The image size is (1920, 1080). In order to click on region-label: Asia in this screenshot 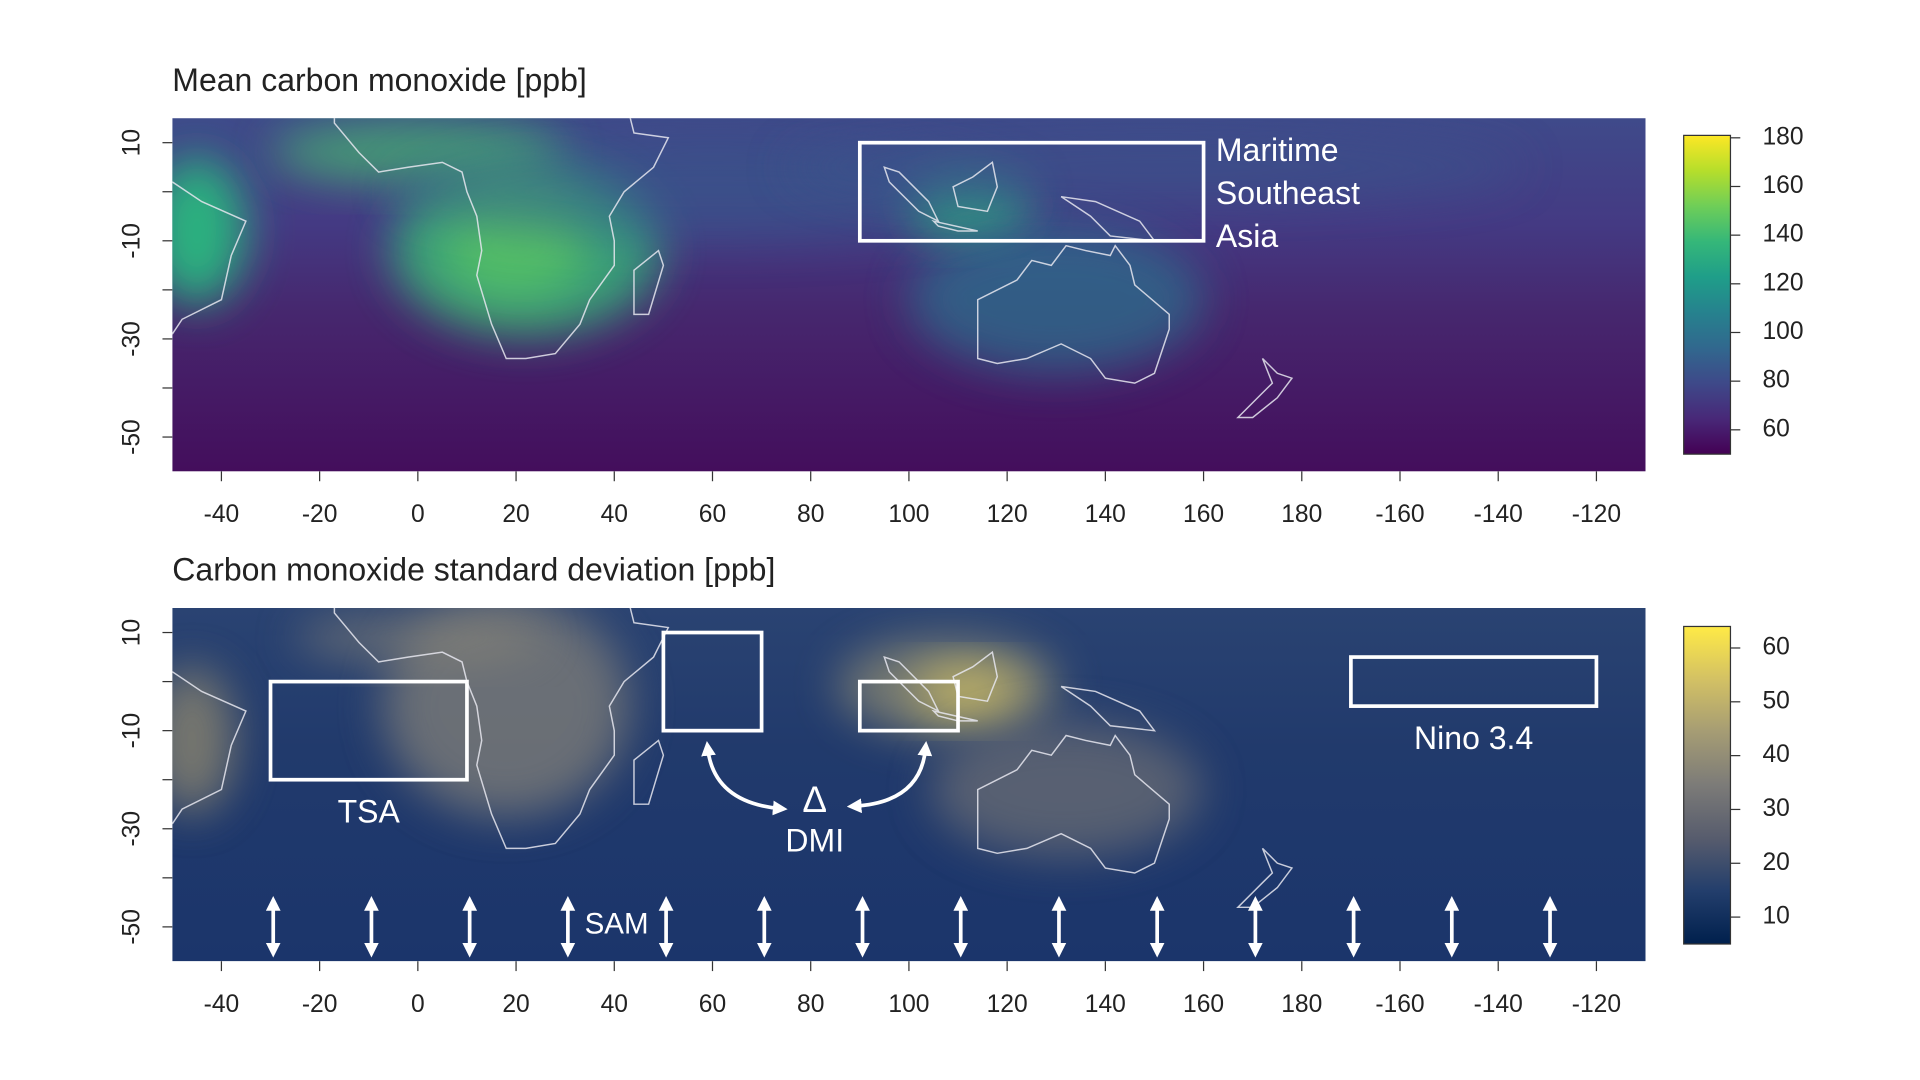, I will do `click(1247, 236)`.